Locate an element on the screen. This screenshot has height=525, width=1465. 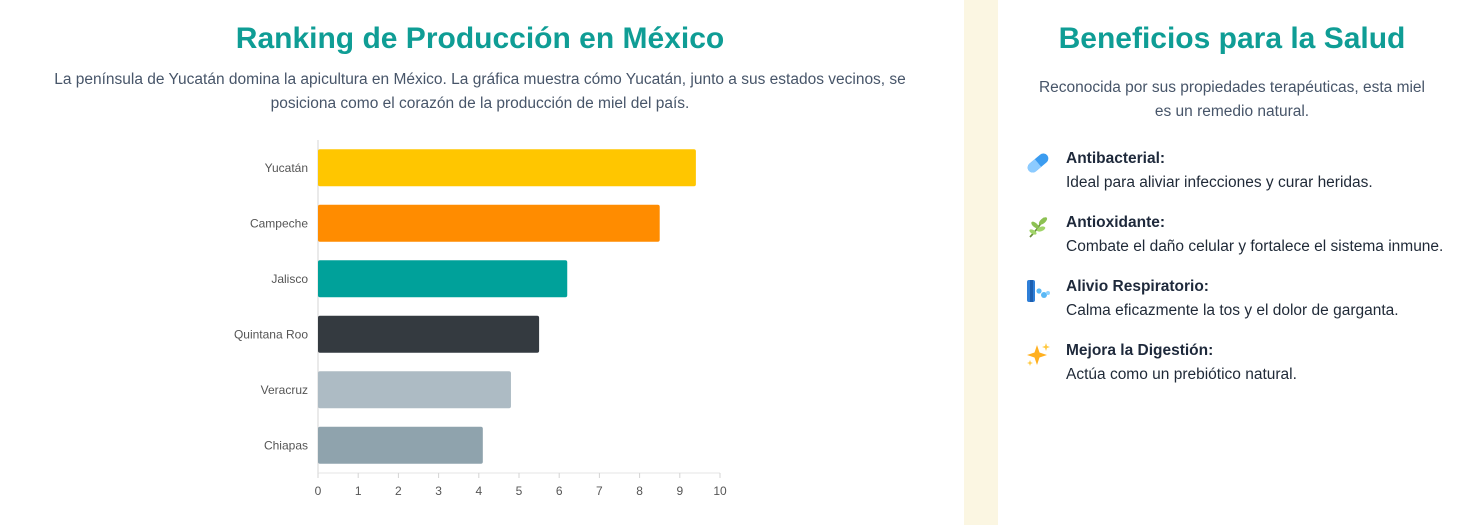
x-tick-label: 3 is located at coordinates (438, 491).